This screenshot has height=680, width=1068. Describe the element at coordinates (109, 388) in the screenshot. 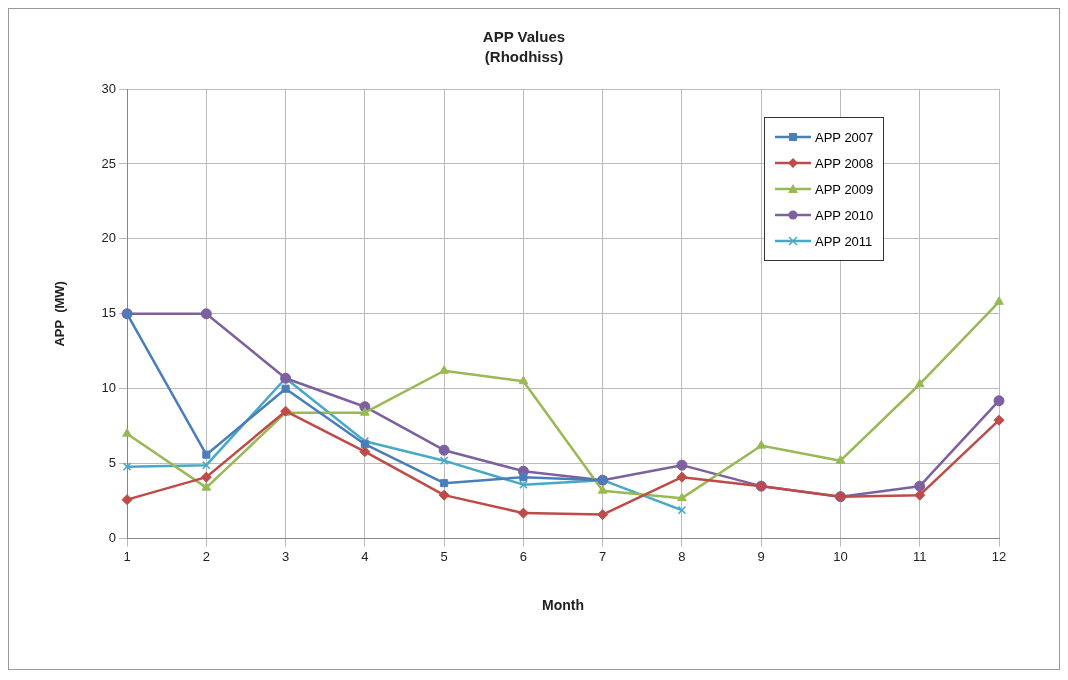

I see `y-tick-label: 10` at that location.